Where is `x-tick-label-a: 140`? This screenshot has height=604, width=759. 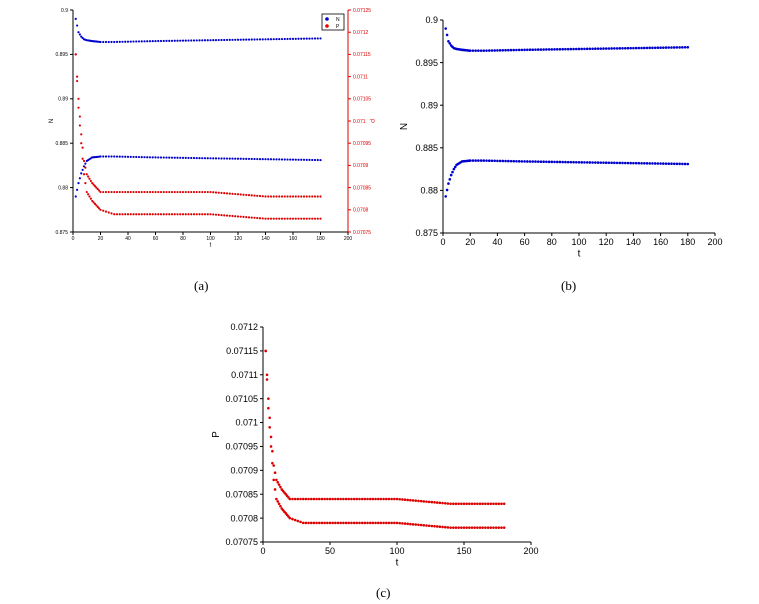
x-tick-label-a: 140 is located at coordinates (265, 239).